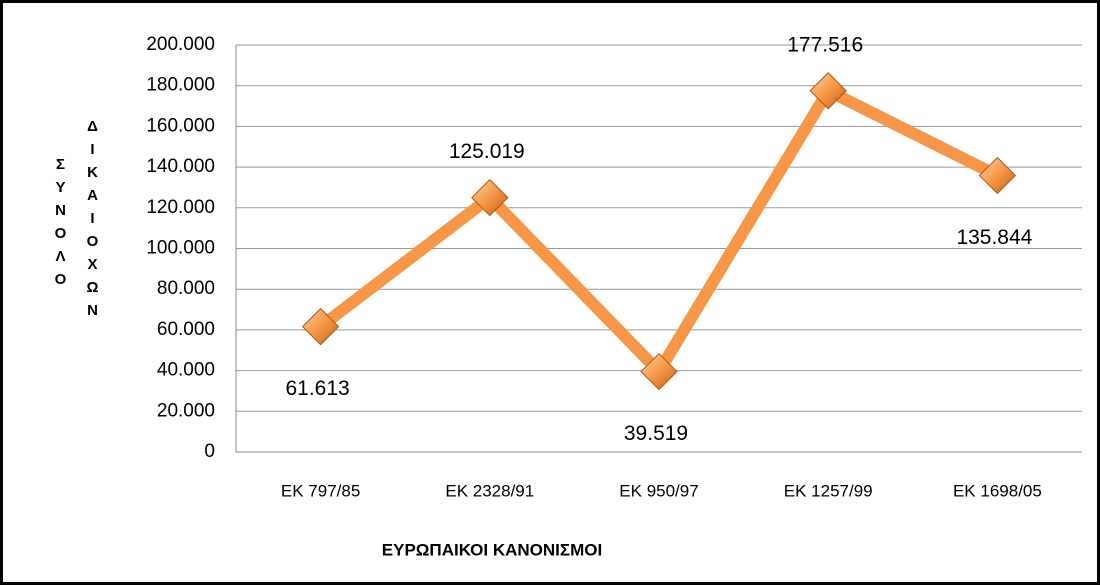 The width and height of the screenshot is (1100, 585). Describe the element at coordinates (487, 151) in the screenshot. I see `data-label: 125.019` at that location.